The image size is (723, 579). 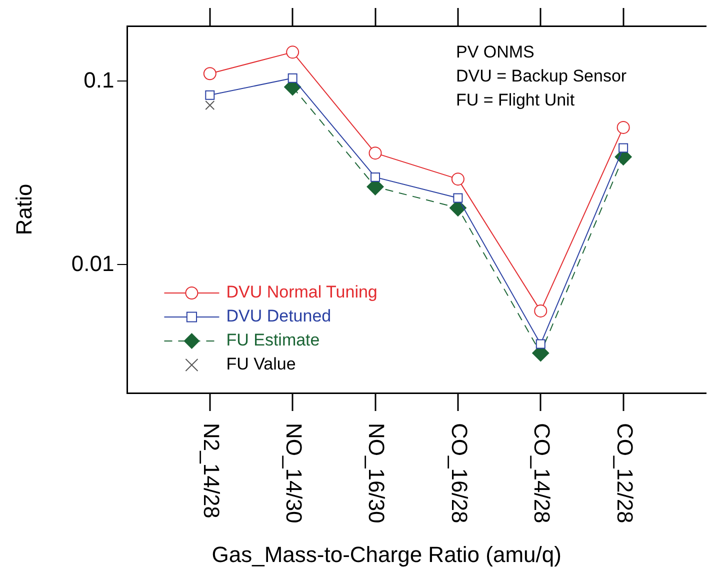 I want to click on x-tick-label: N2_14/28, so click(x=211, y=470).